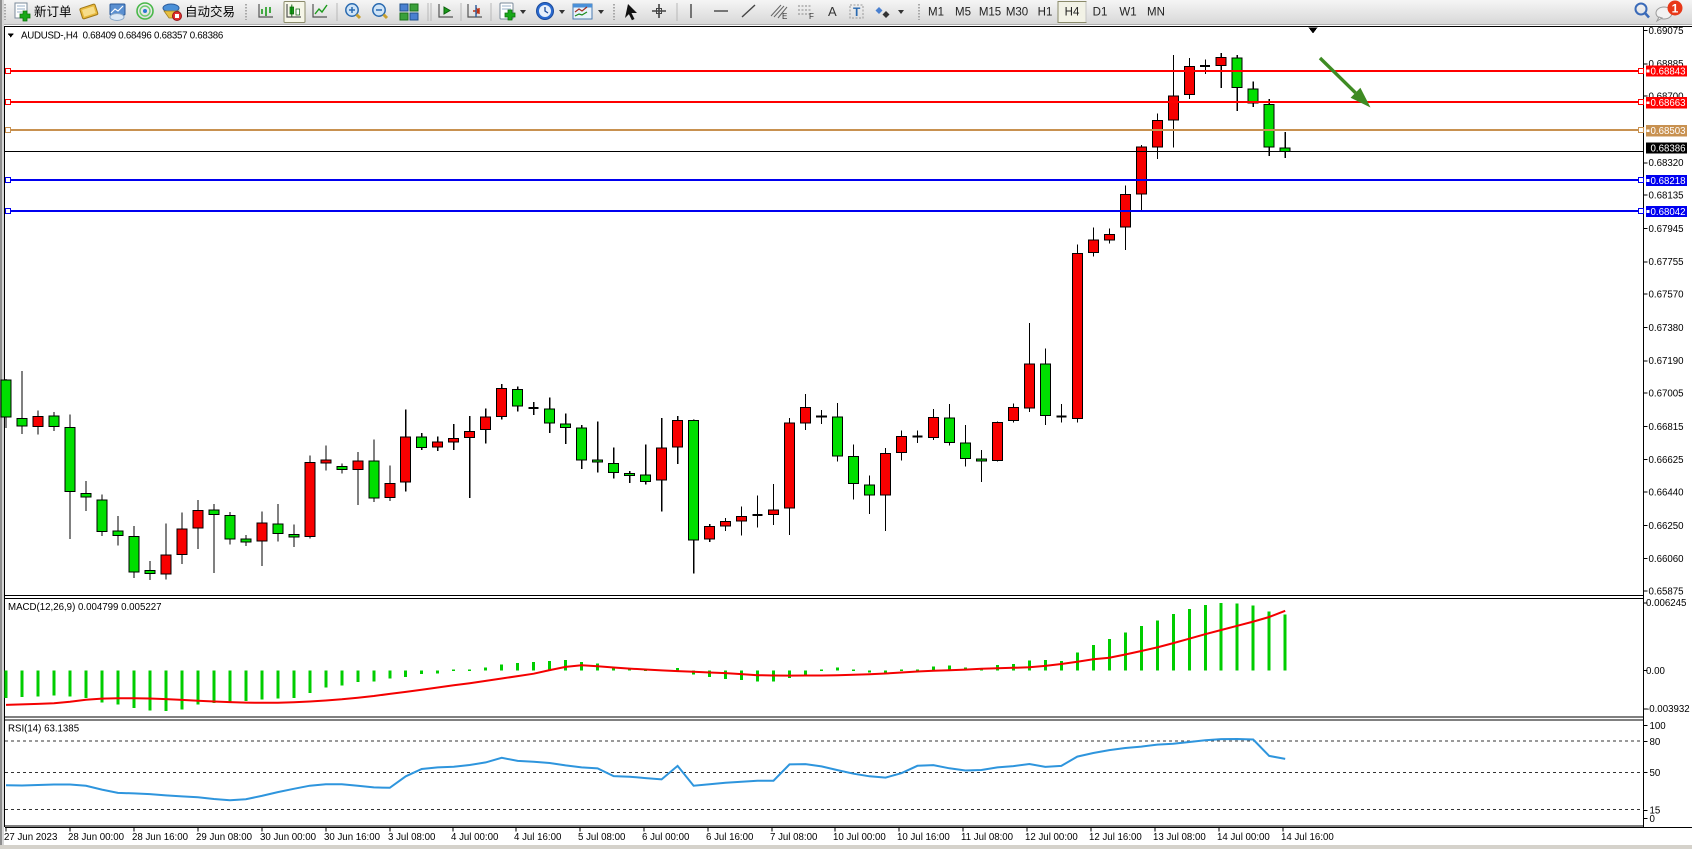  I want to click on svg-text: 0.006245, so click(1666, 603).